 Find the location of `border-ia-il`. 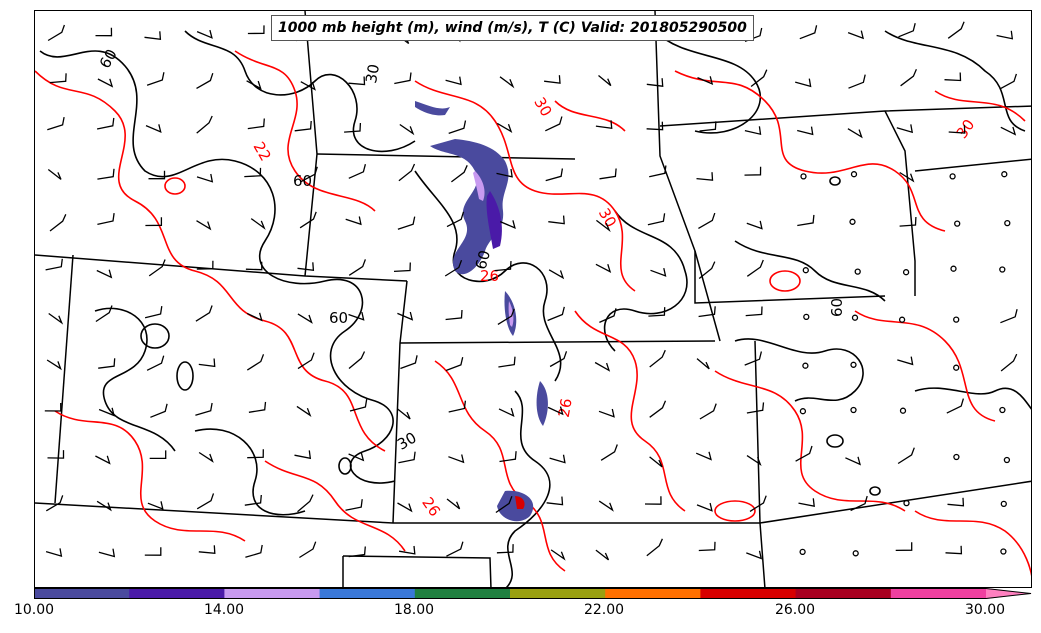

border-ia-il is located at coordinates (900, 203).